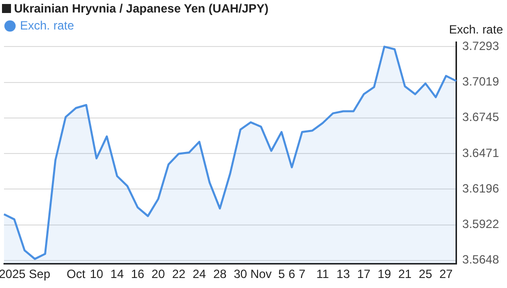 The image size is (507, 288). What do you see at coordinates (159, 274) in the screenshot?
I see `x-tick-label: 20` at bounding box center [159, 274].